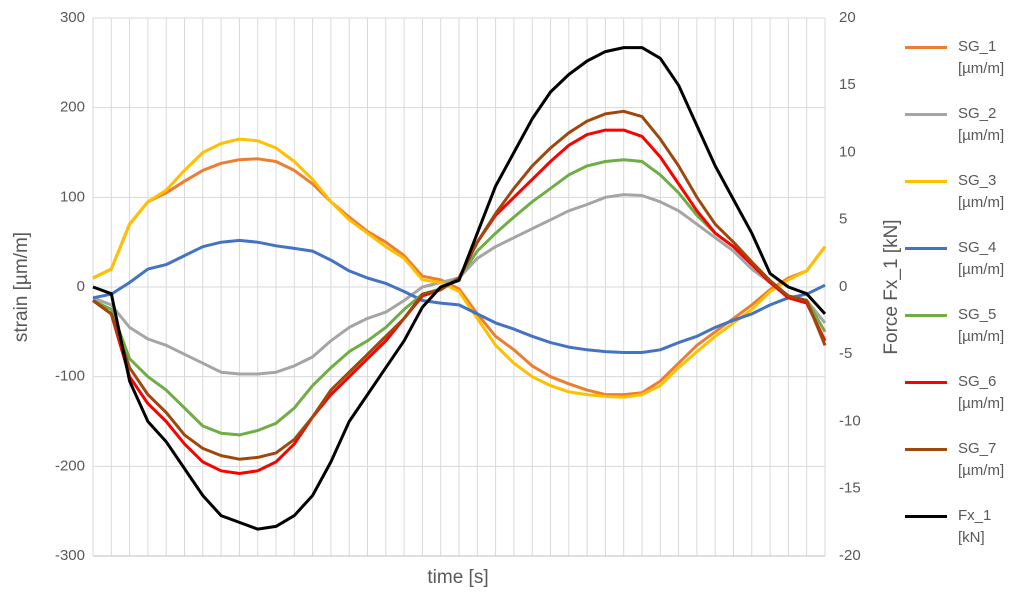  I want to click on legend-label: SG_7 [µm/m], so click(981, 459).